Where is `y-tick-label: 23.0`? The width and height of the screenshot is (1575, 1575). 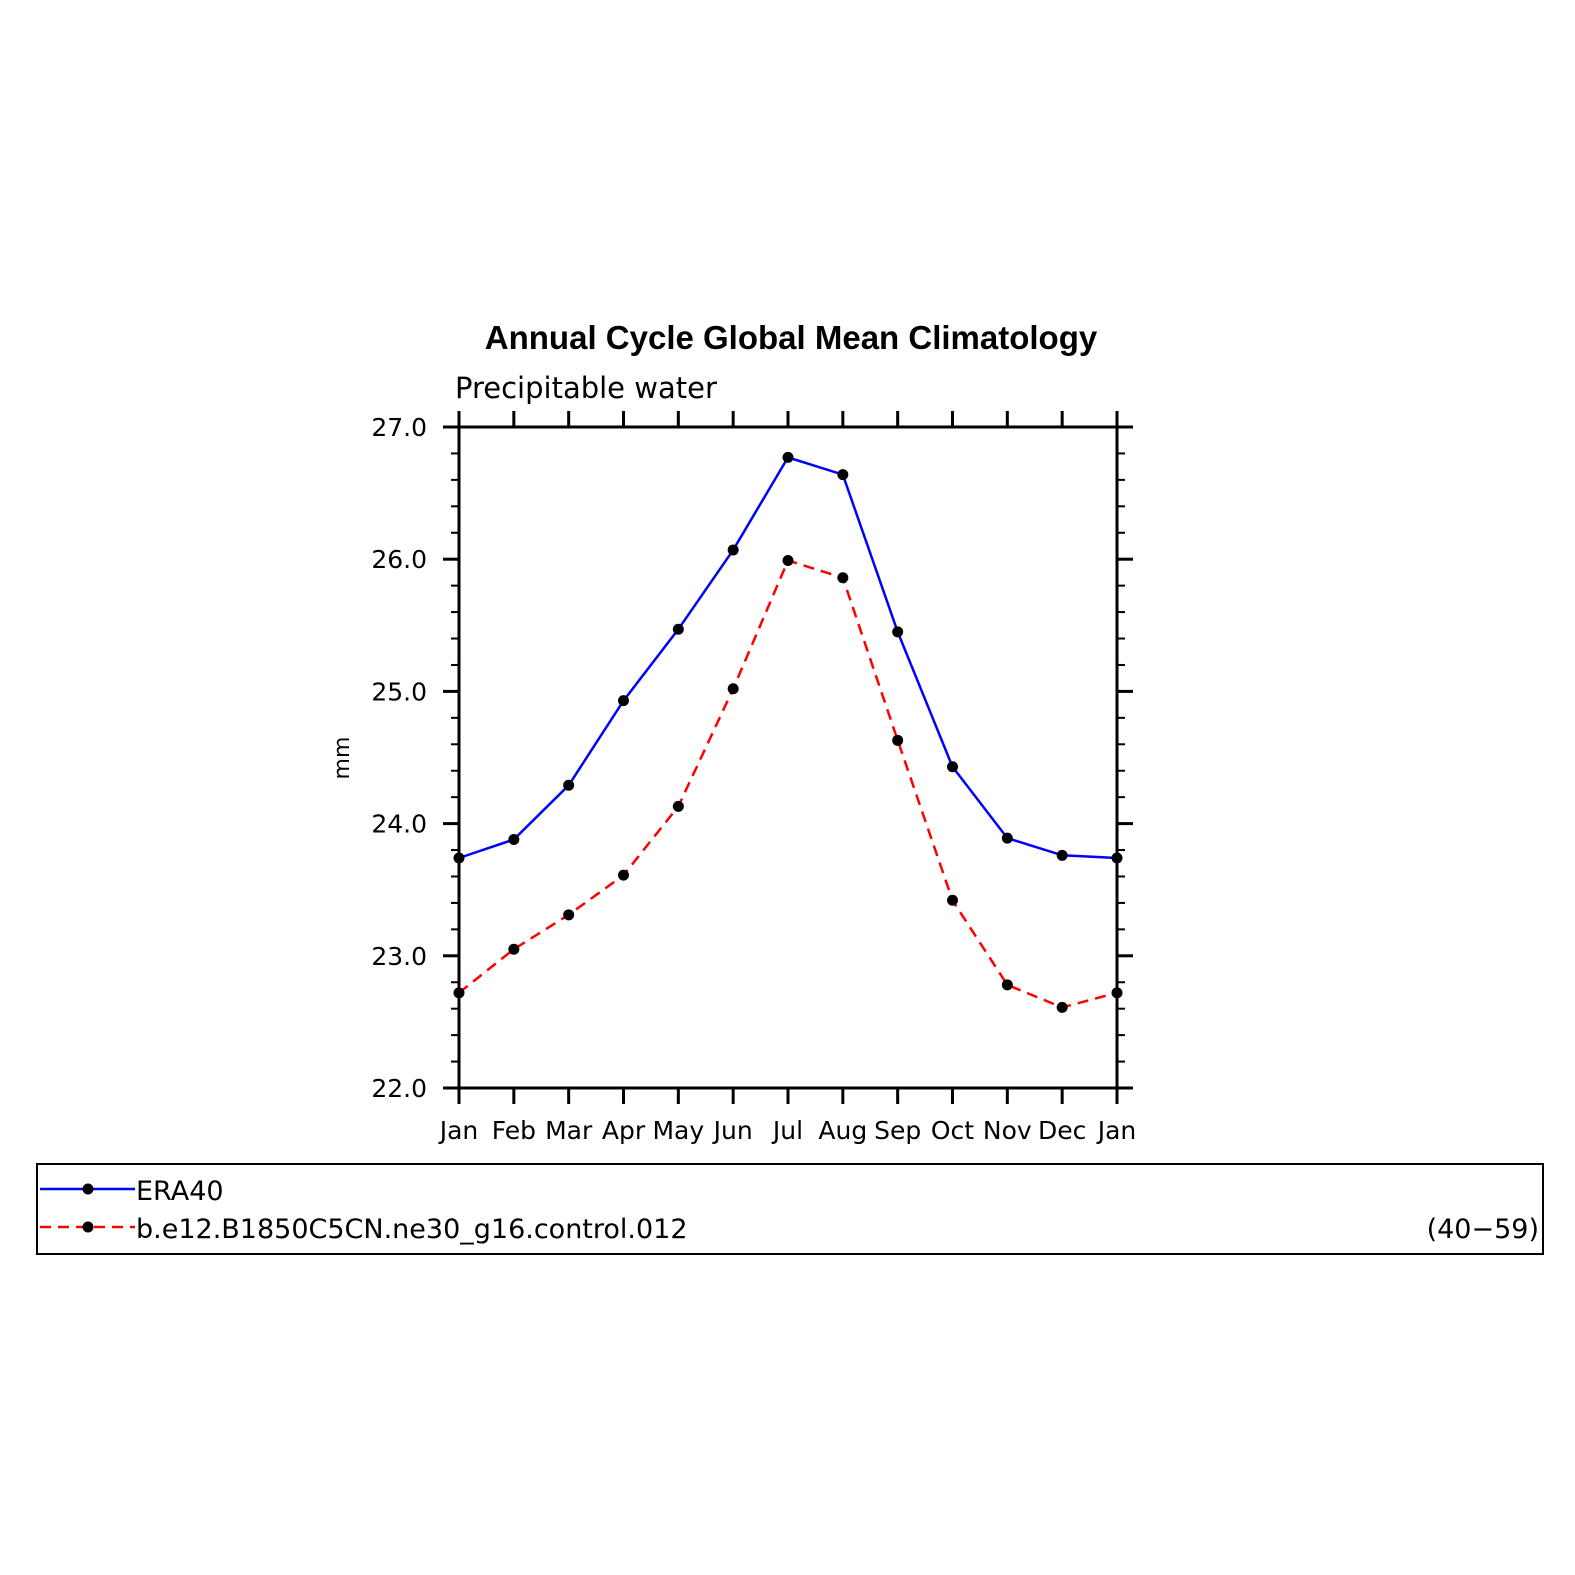
y-tick-label: 23.0 is located at coordinates (399, 956).